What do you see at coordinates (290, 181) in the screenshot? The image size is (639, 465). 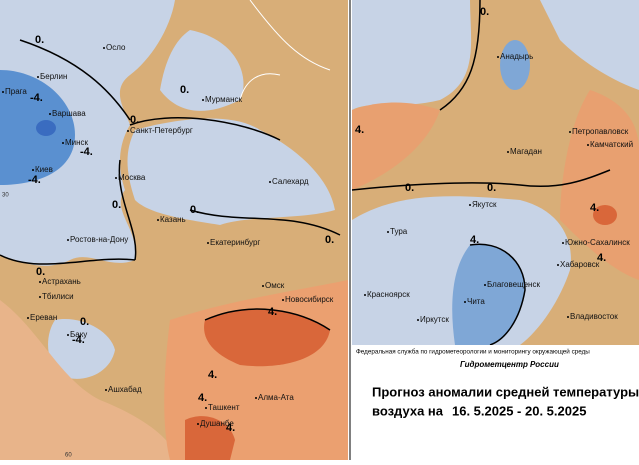 I see `city-label: Салехард` at bounding box center [290, 181].